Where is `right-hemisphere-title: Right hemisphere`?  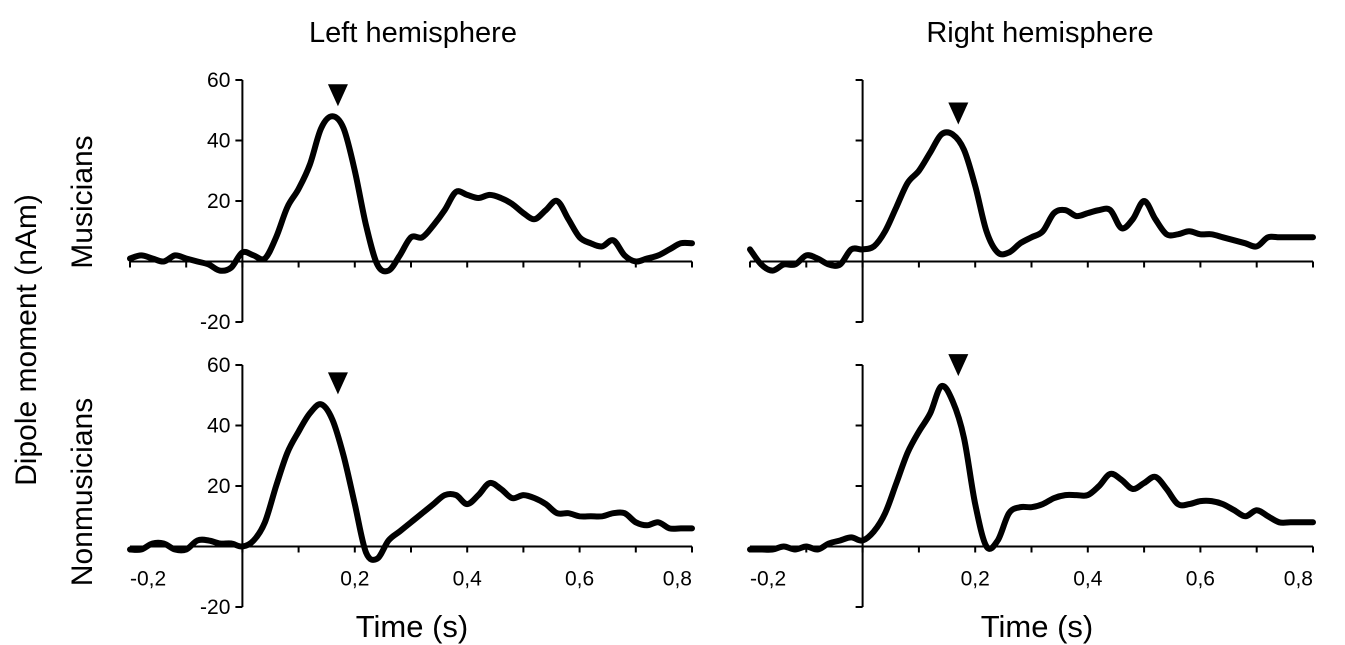
right-hemisphere-title: Right hemisphere is located at coordinates (1039, 33).